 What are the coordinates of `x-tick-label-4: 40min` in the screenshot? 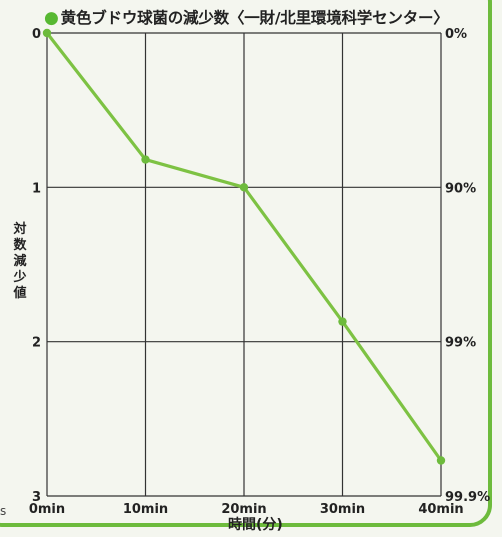 It's located at (440, 509).